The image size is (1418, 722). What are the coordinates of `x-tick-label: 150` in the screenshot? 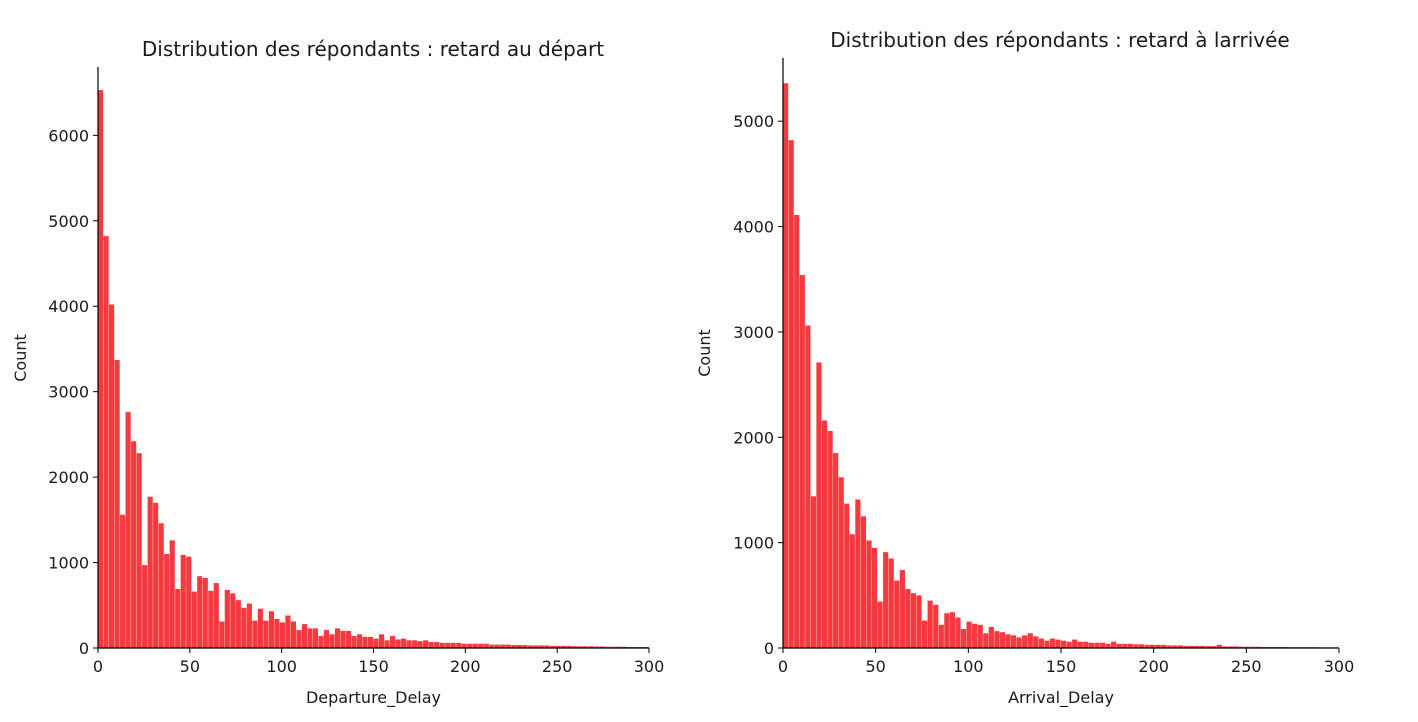 It's located at (373, 666).